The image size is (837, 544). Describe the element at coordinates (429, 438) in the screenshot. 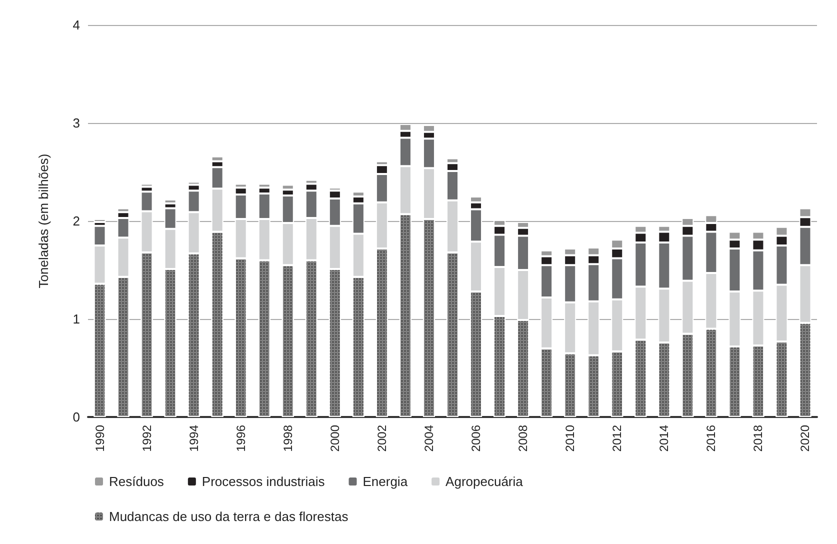

I see `x-tick-label: 2004` at that location.